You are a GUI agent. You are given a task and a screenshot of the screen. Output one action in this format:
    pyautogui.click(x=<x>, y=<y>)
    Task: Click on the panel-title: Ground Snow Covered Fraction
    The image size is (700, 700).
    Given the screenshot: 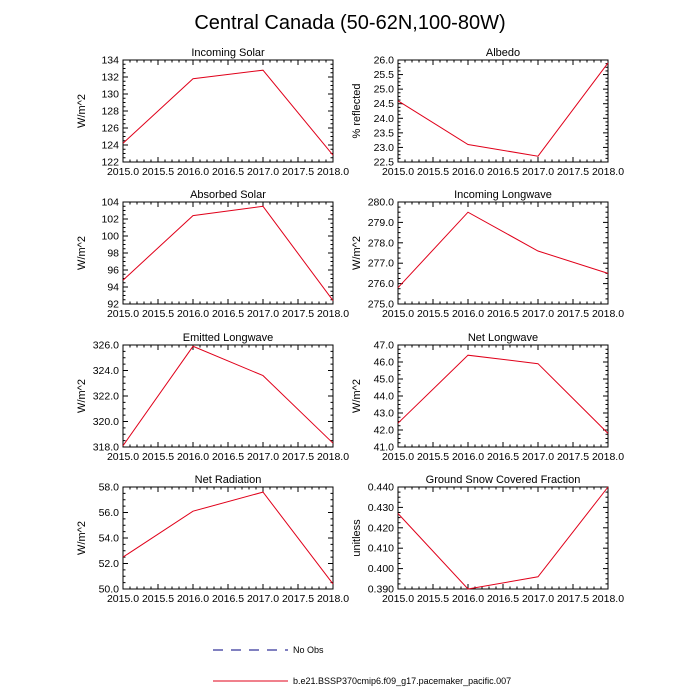 What is the action you would take?
    pyautogui.click(x=503, y=480)
    